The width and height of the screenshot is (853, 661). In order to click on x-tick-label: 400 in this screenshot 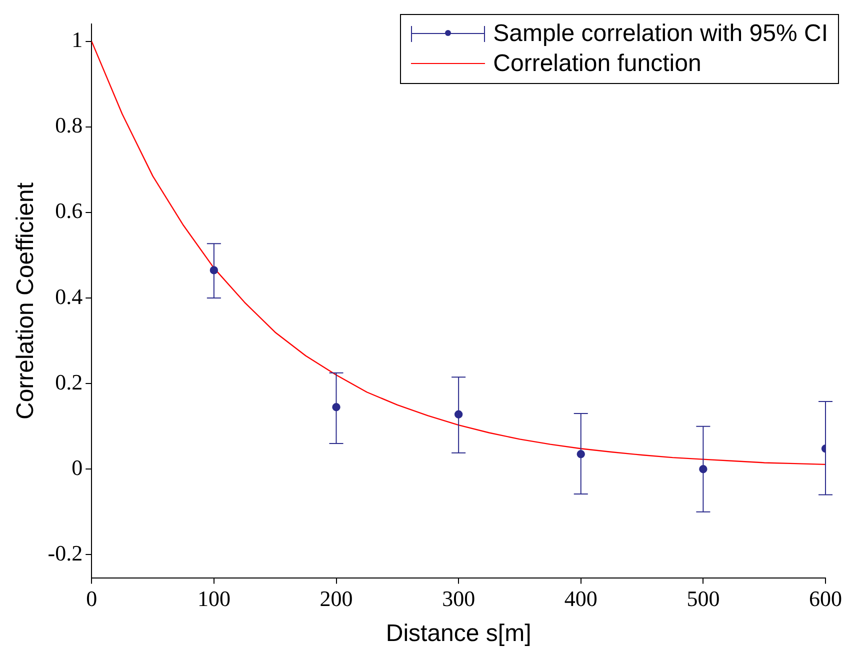, I will do `click(581, 598)`.